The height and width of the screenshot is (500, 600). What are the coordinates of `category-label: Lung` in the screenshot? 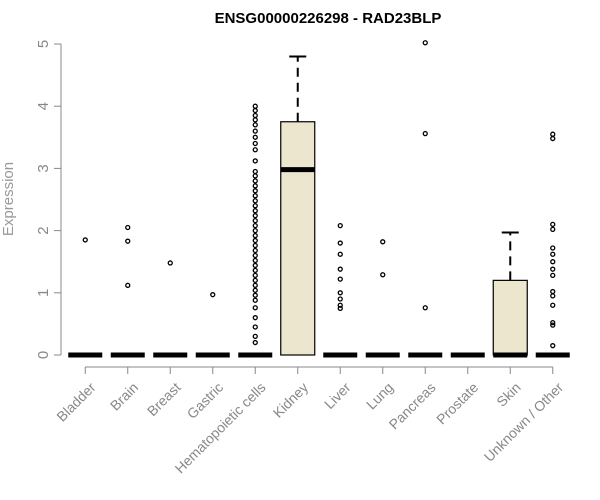 It's located at (379, 395).